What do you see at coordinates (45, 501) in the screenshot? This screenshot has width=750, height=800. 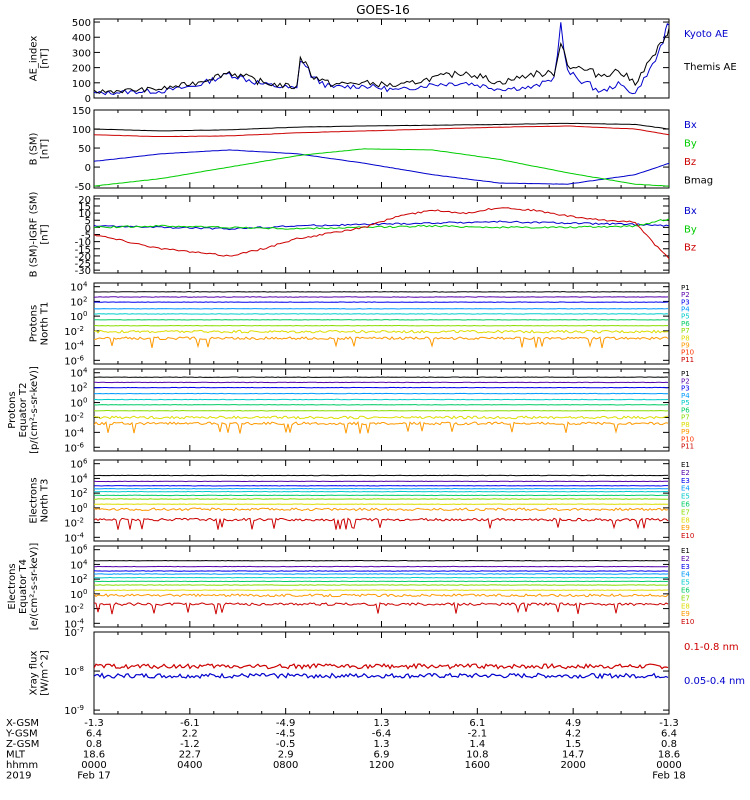 I see `y-axis-label: North T3` at bounding box center [45, 501].